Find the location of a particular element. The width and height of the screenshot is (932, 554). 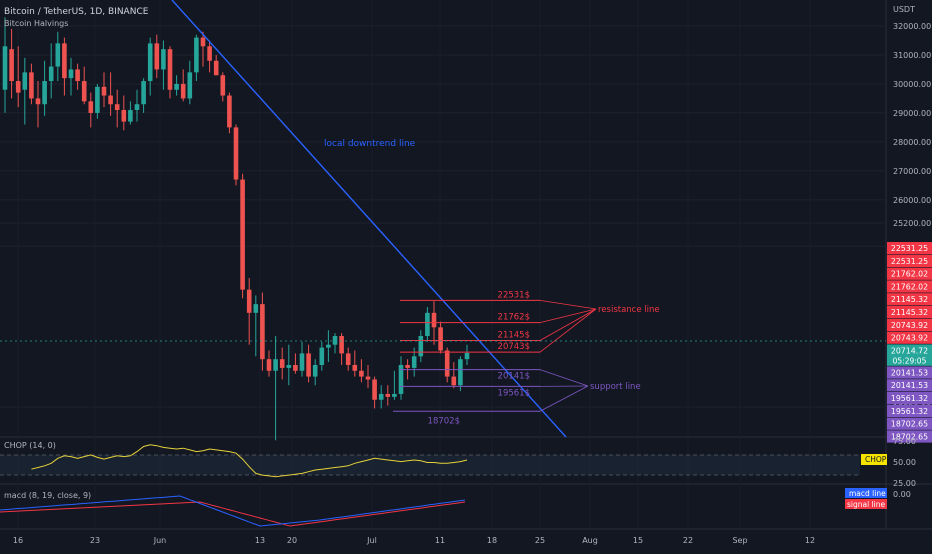

price-tag-countdown: 05:29:05 is located at coordinates (910, 360).